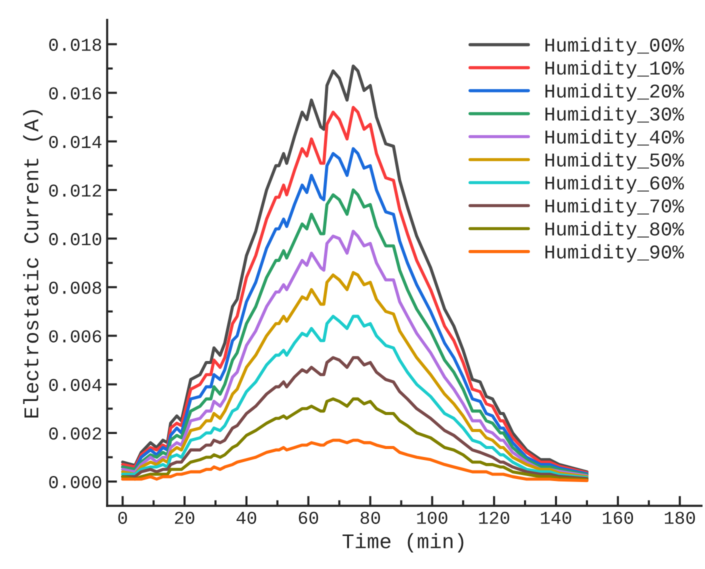  I want to click on x-tick-label: 40, so click(246, 518).